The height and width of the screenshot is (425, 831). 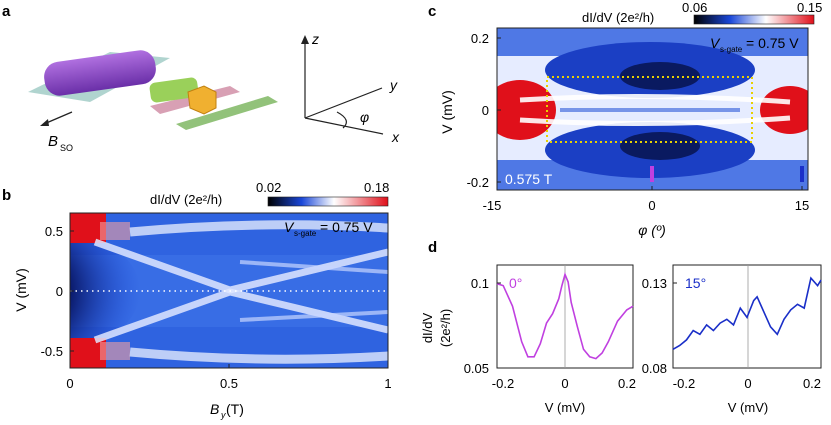 I want to click on trace-label-15deg: 15°, so click(x=695, y=283).